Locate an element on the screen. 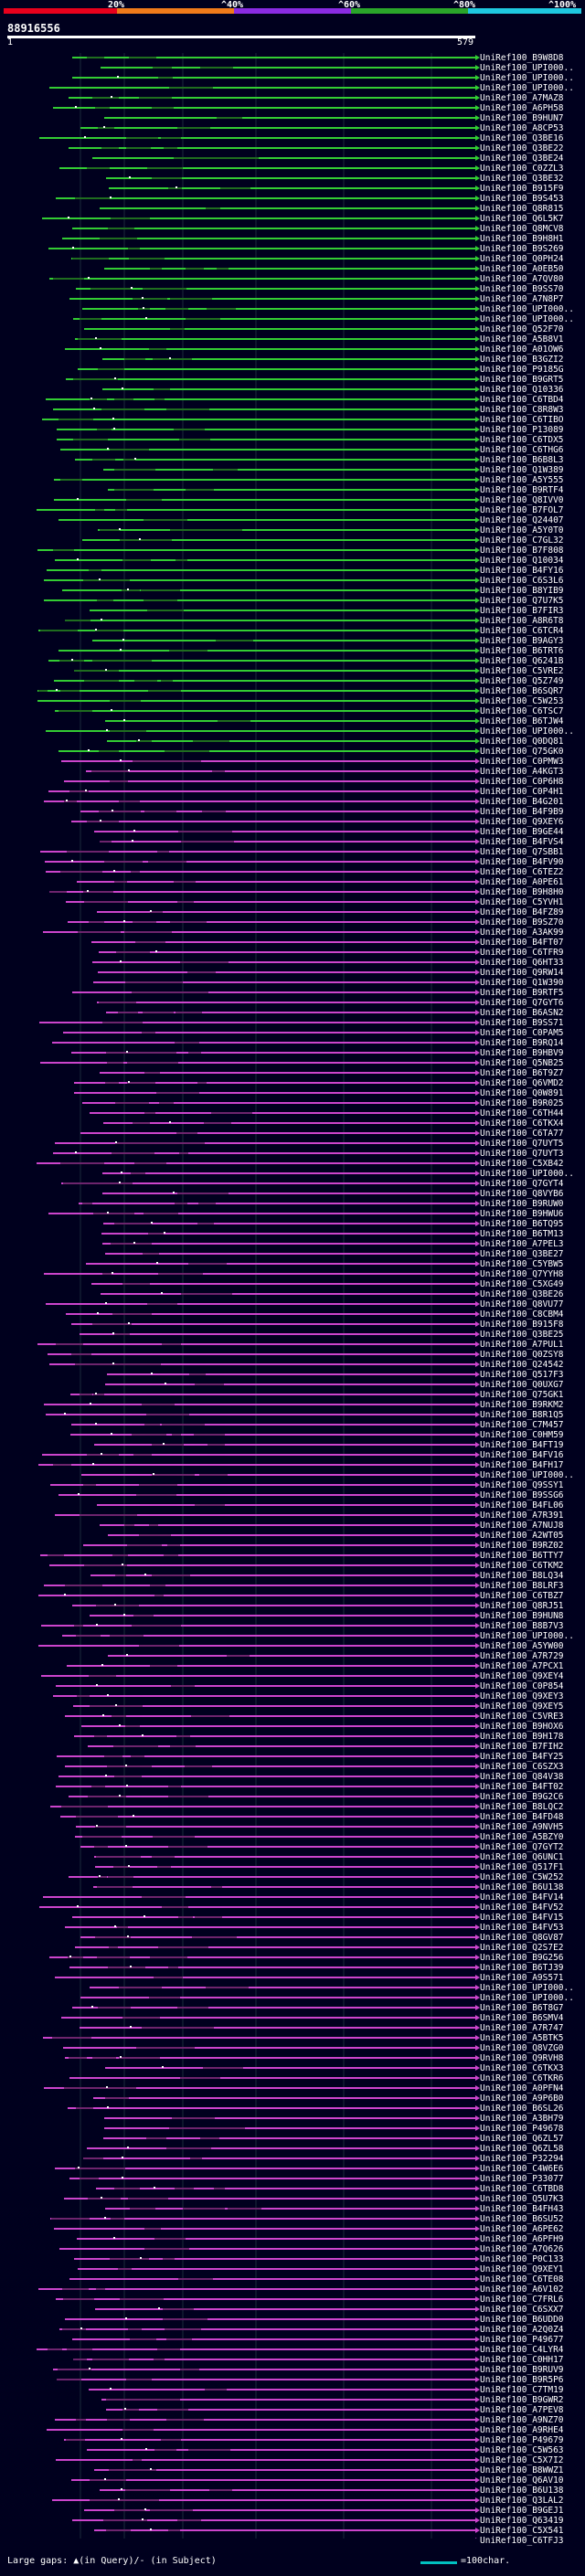  hit-id-link: UniRef100_Q7U7K5 is located at coordinates (522, 601).